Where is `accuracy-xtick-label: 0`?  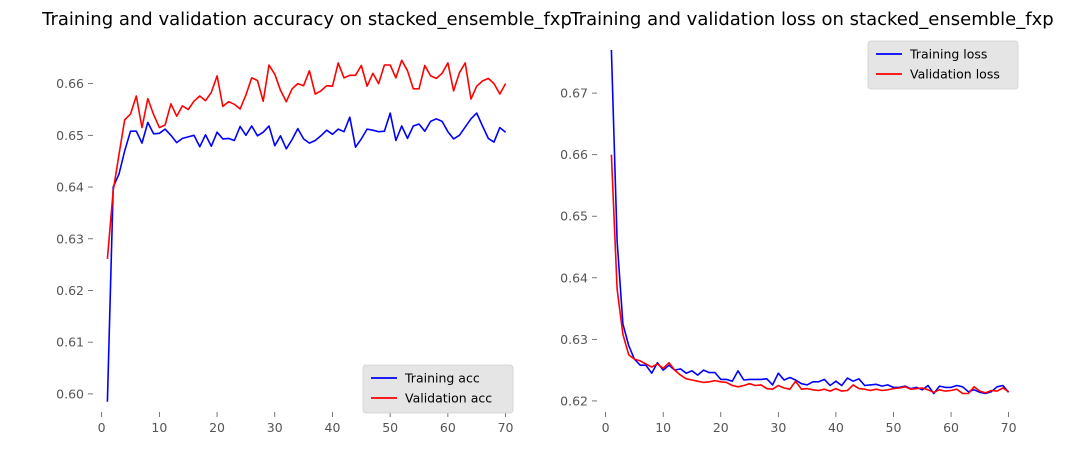
accuracy-xtick-label: 0 is located at coordinates (102, 427).